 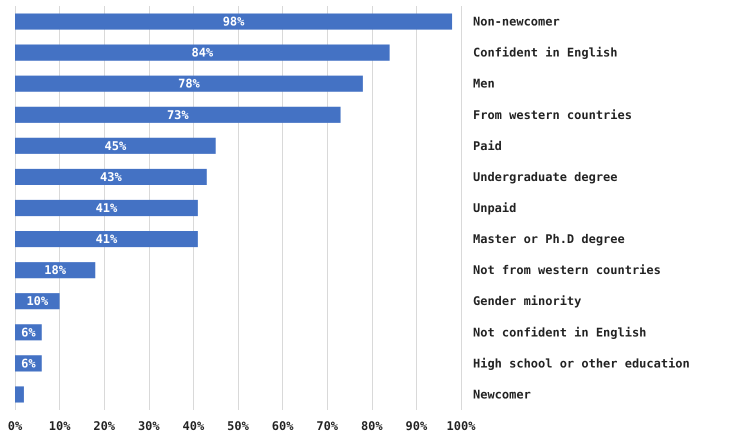 What do you see at coordinates (37, 301) in the screenshot?
I see `data-label: 10%` at bounding box center [37, 301].